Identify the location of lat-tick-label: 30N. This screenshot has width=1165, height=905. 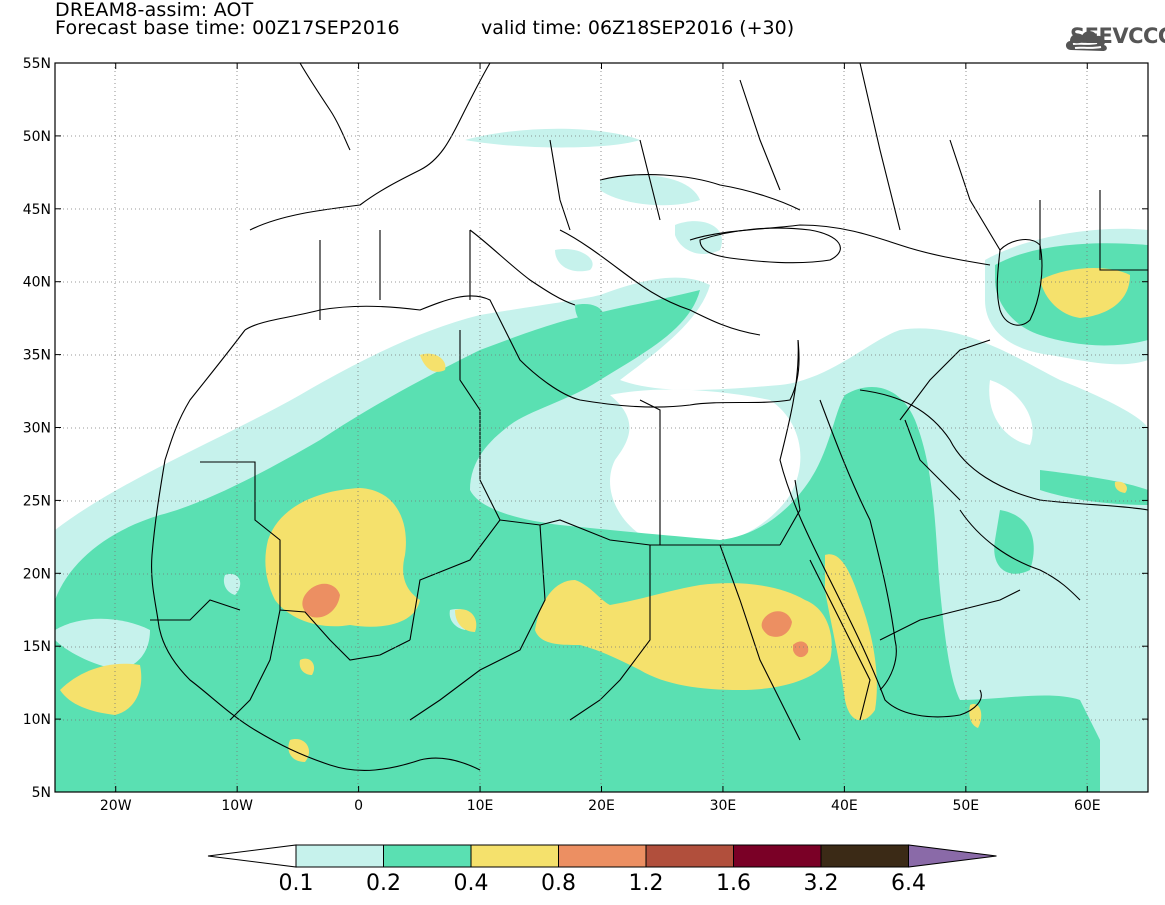
(37, 429).